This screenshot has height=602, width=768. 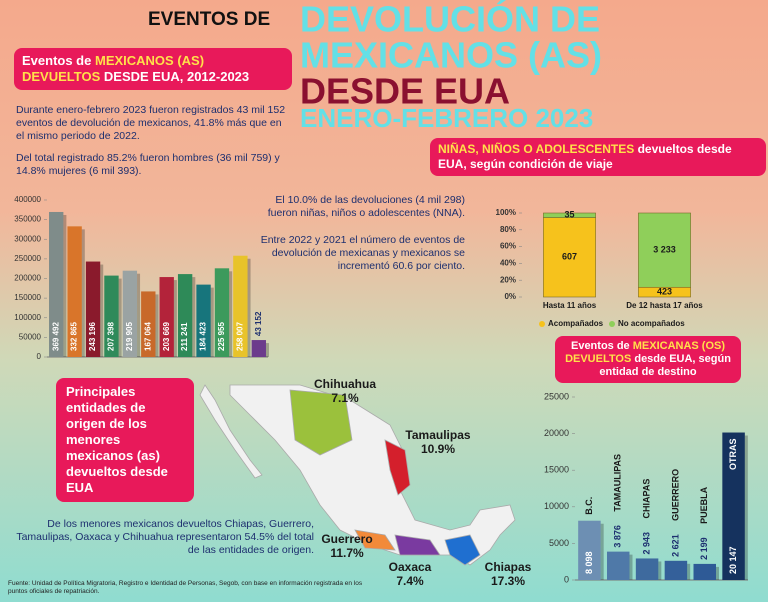 What do you see at coordinates (556, 433) in the screenshot?
I see `y-tick-label: 20000` at bounding box center [556, 433].